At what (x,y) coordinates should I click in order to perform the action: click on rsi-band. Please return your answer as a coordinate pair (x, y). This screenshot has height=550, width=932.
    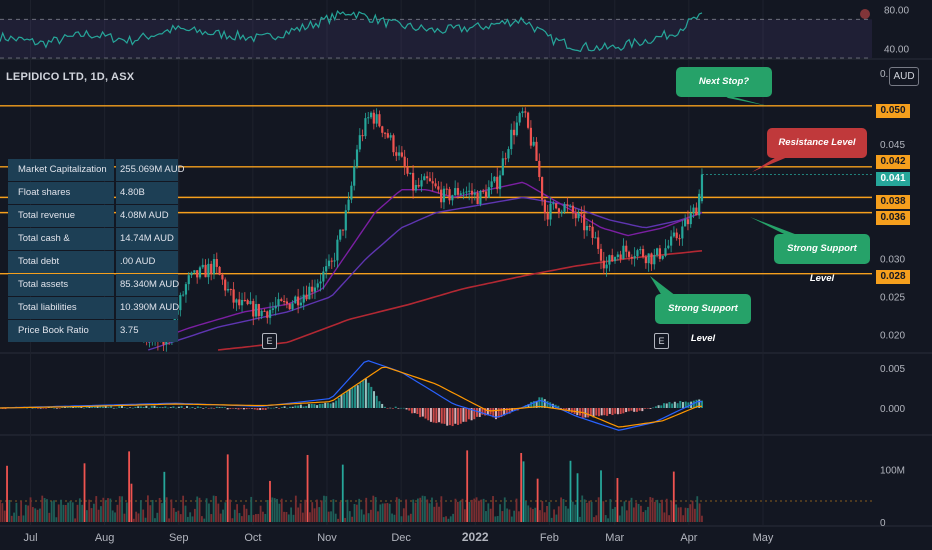
    Looking at the image, I should click on (436, 38).